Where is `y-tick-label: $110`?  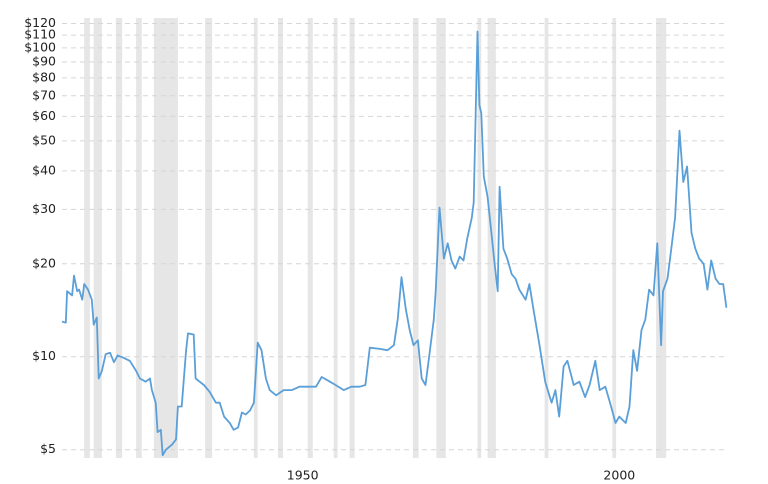
y-tick-label: $110 is located at coordinates (40, 34).